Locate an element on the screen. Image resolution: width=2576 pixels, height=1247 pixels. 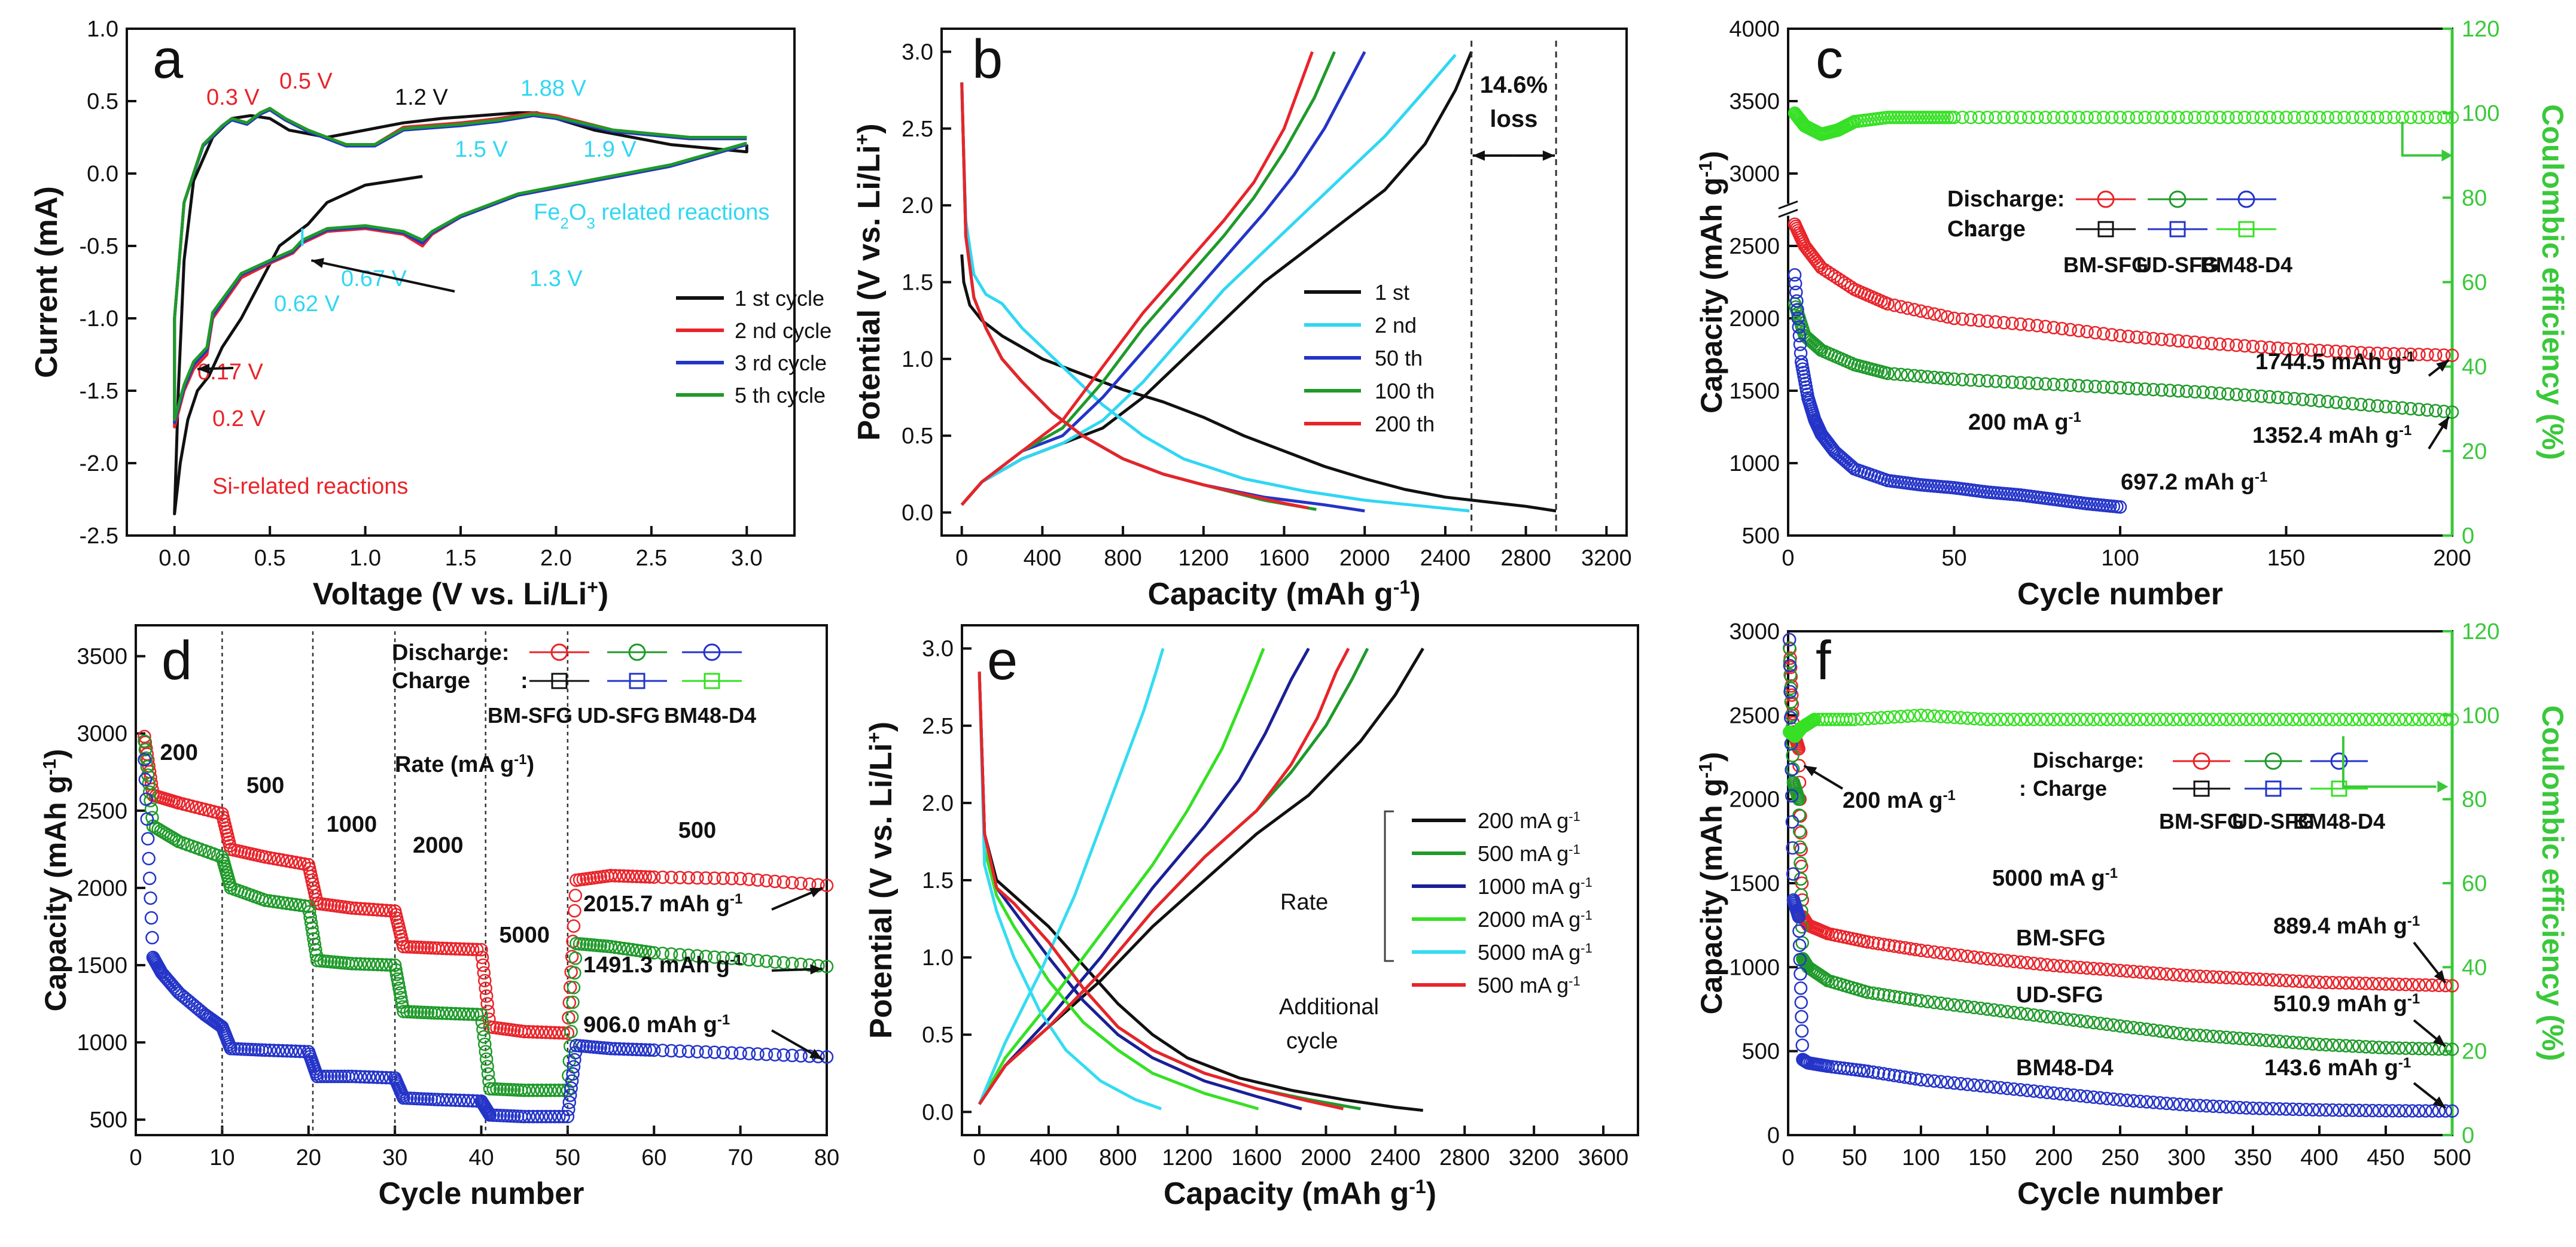
plot-frame is located at coordinates (2120, 282).